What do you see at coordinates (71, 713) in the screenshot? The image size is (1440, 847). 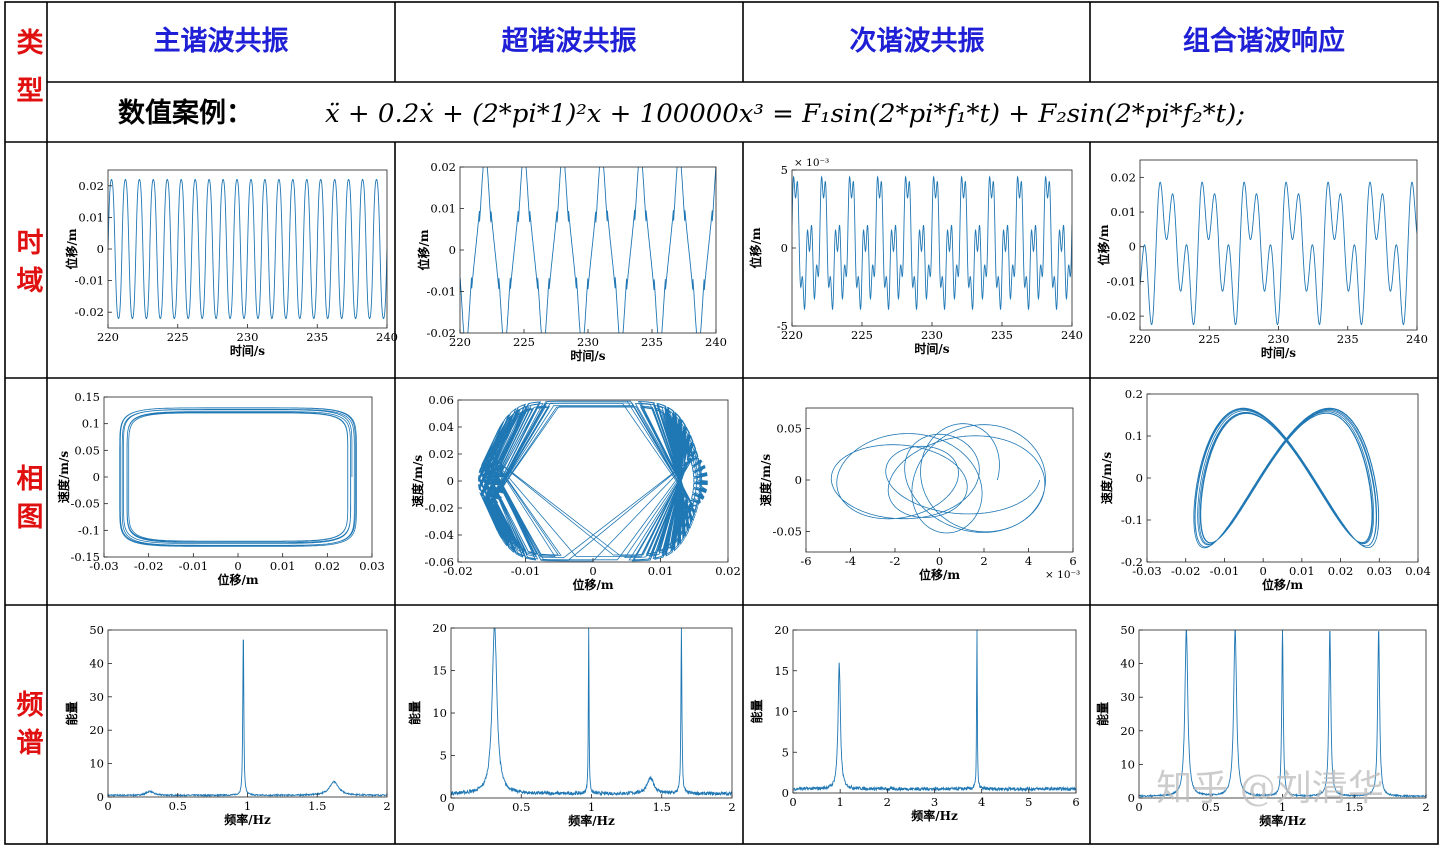 I see `y-axis-label: 能量` at bounding box center [71, 713].